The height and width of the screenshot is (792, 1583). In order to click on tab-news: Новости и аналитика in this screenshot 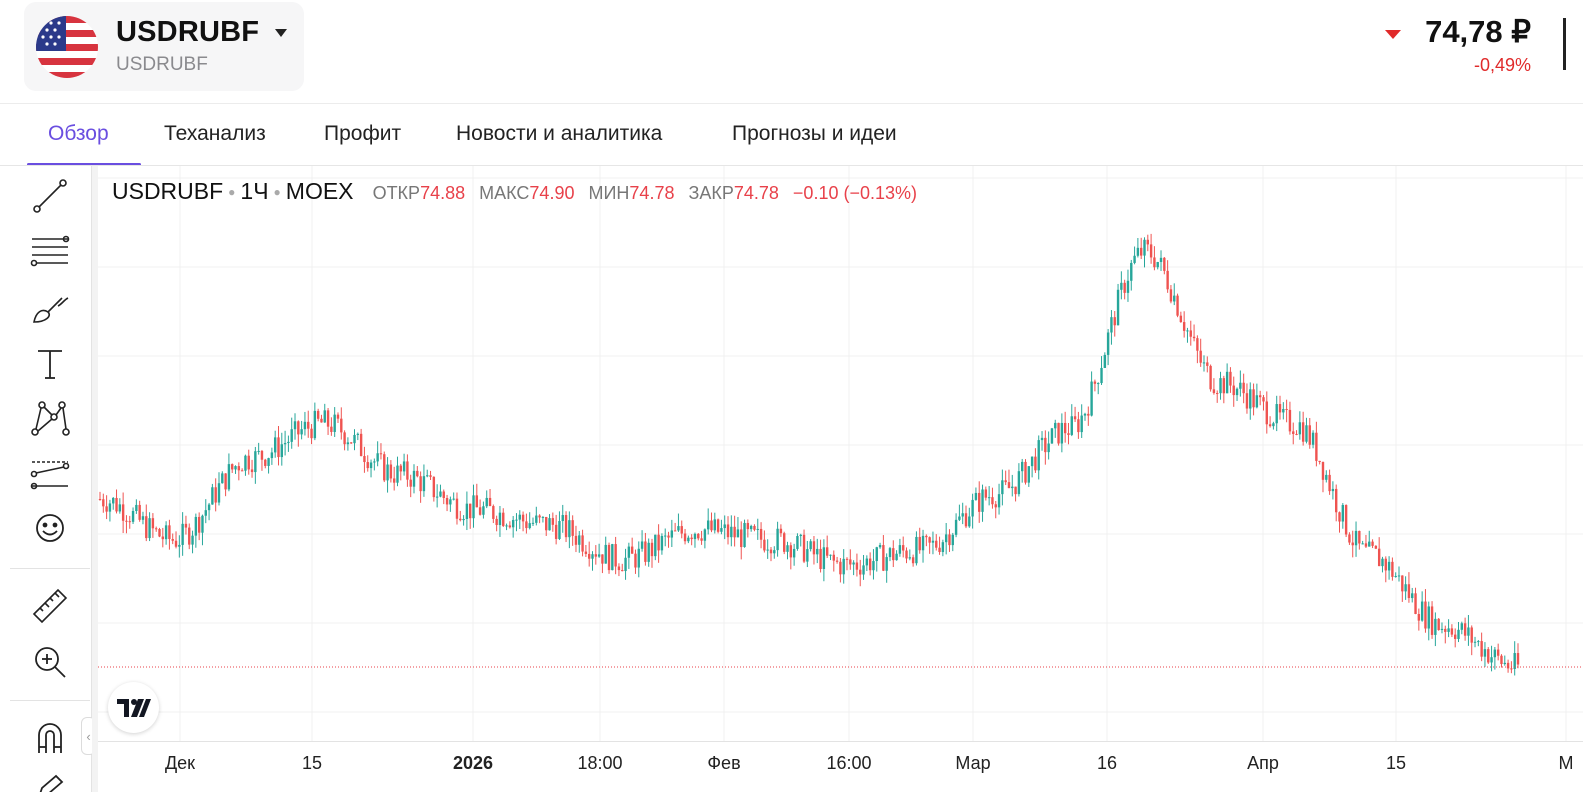, I will do `click(559, 133)`.